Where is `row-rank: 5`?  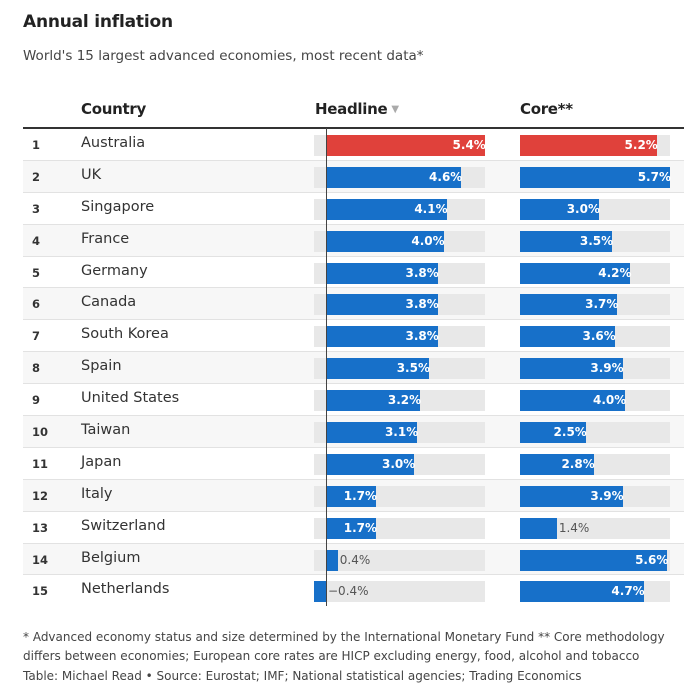
row-rank: 5 is located at coordinates (36, 272).